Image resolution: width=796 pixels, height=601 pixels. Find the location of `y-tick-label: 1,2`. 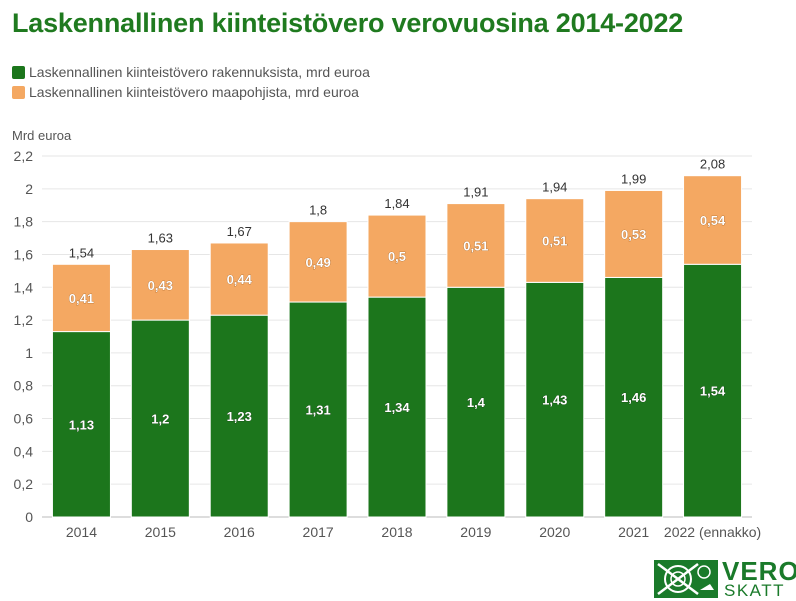

y-tick-label: 1,2 is located at coordinates (24, 320).